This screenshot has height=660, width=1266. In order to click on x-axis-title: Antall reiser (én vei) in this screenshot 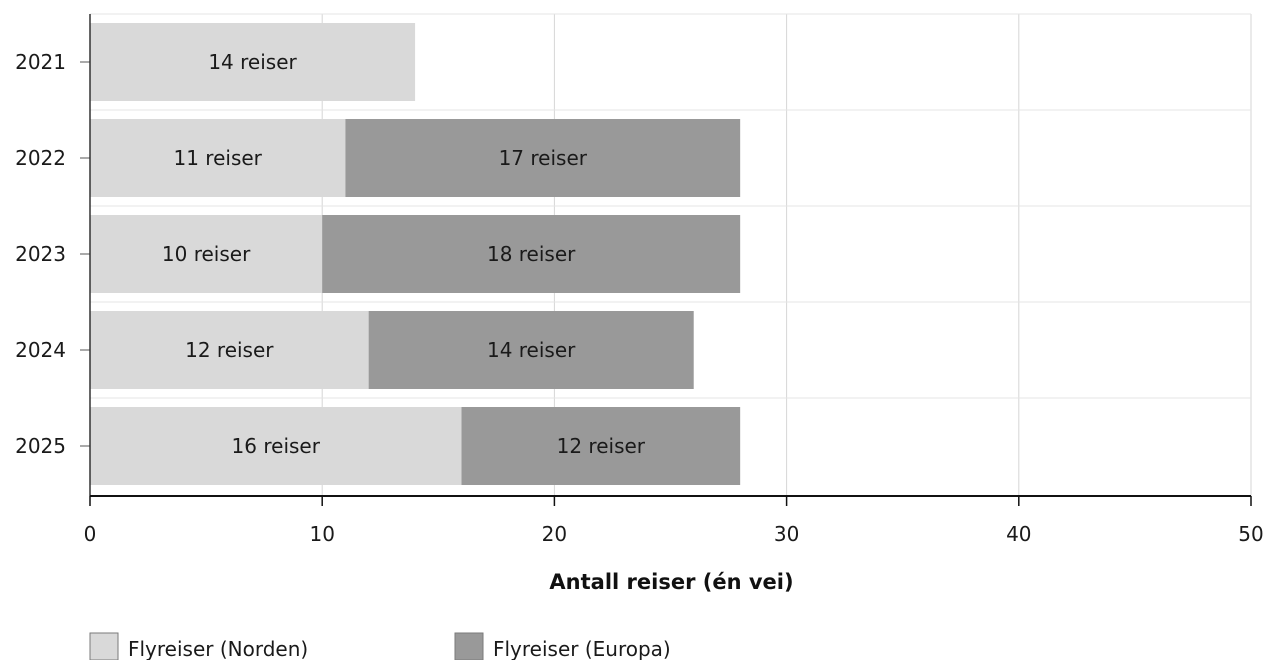, I will do `click(671, 582)`.